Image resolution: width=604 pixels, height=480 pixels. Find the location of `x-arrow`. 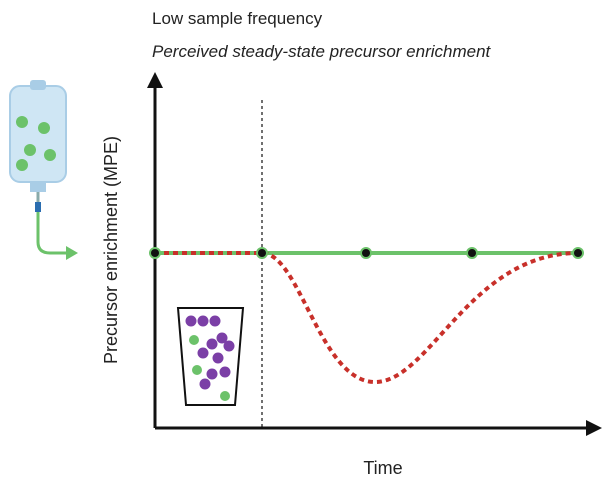

x-arrow is located at coordinates (594, 428).